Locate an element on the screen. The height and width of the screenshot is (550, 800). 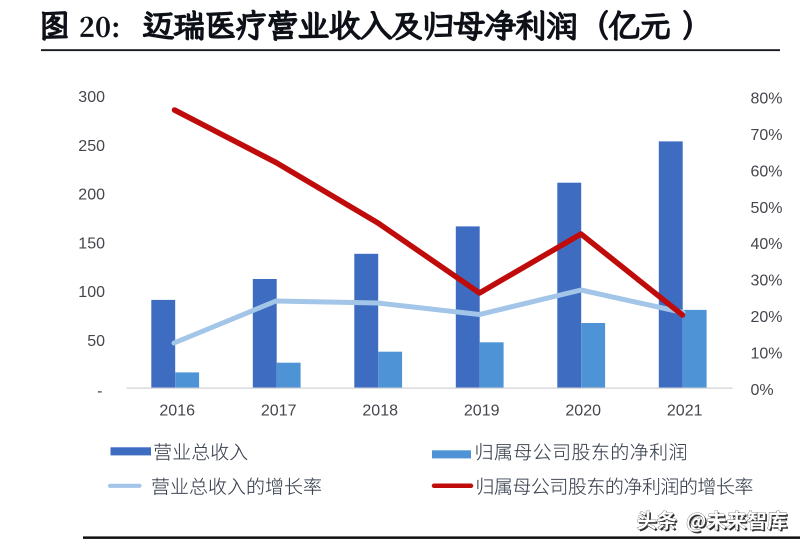
svg-text: 2016 is located at coordinates (177, 411).